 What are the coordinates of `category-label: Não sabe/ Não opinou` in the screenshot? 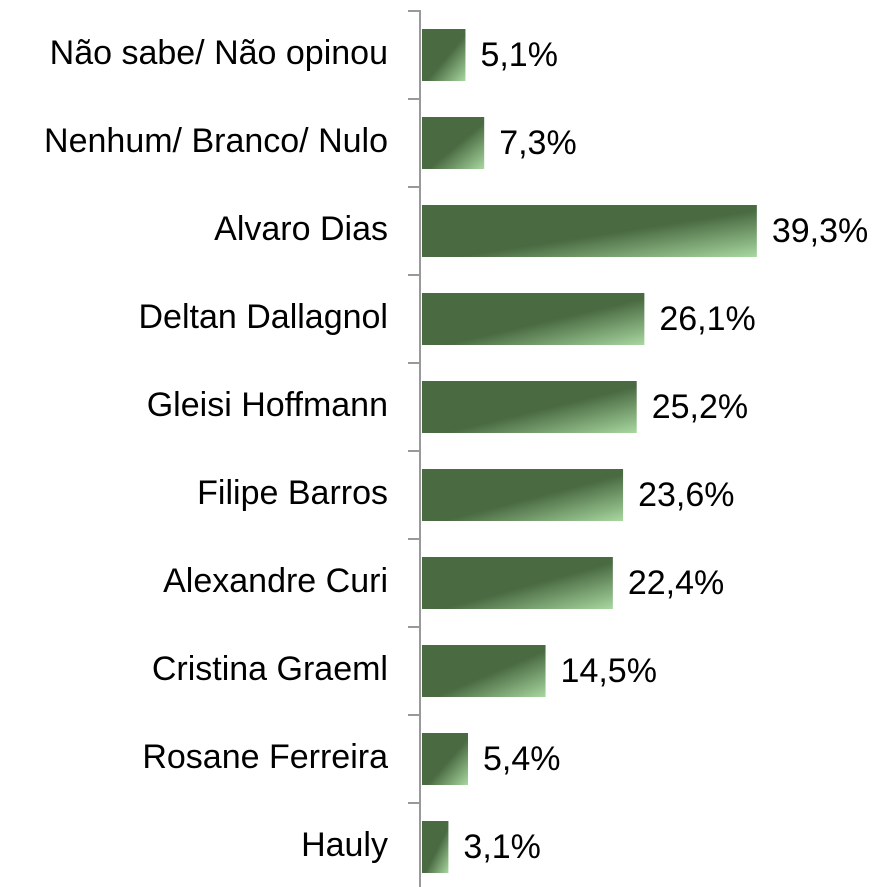 It's located at (219, 53).